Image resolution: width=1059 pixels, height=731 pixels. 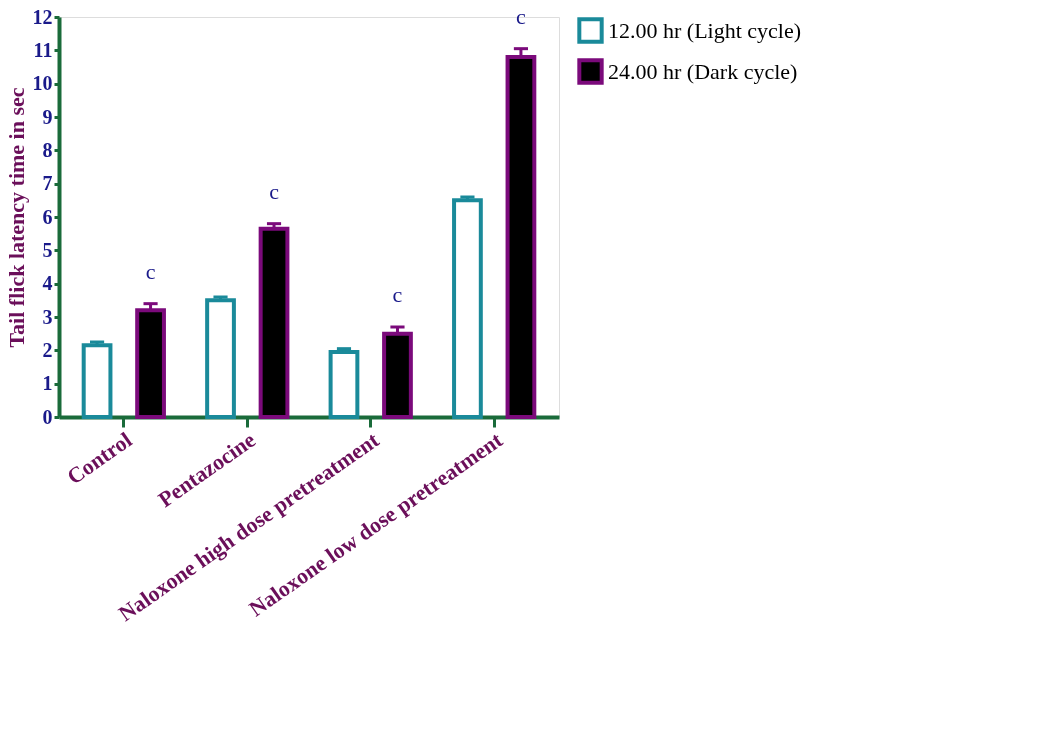 What do you see at coordinates (47, 383) in the screenshot?
I see `y-tick-label: 1` at bounding box center [47, 383].